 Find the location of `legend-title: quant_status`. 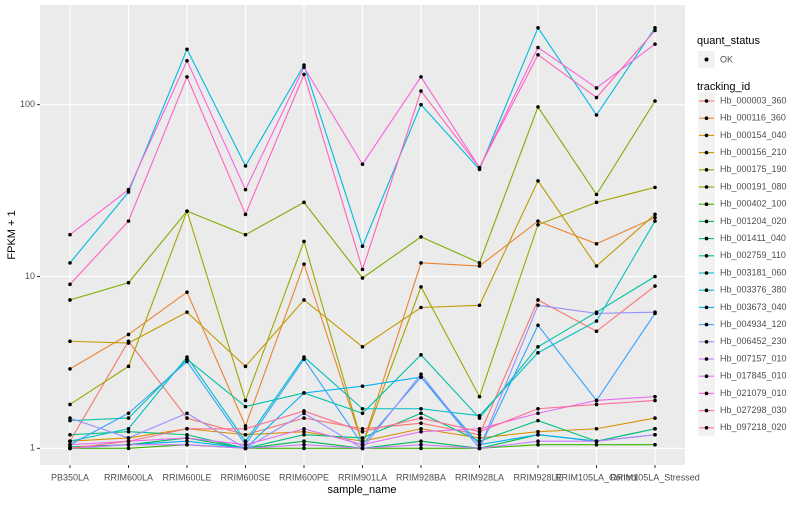

legend-title: quant_status is located at coordinates (728, 41).